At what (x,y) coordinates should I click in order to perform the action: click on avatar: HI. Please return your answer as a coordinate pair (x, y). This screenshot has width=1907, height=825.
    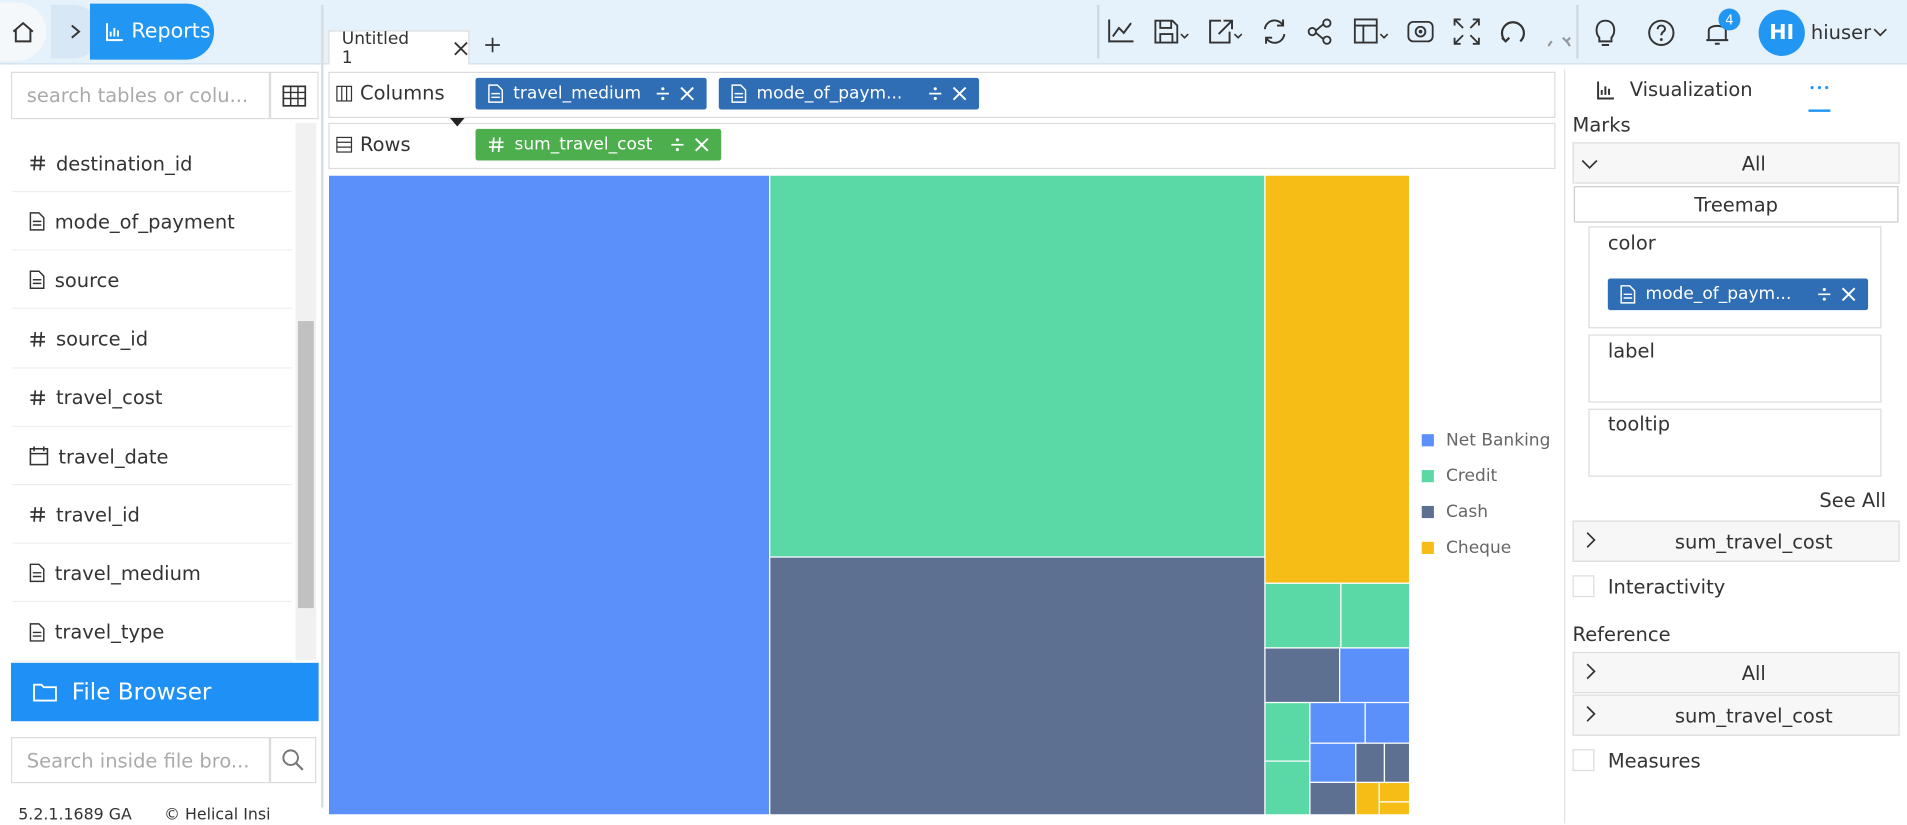
    Looking at the image, I should click on (1781, 32).